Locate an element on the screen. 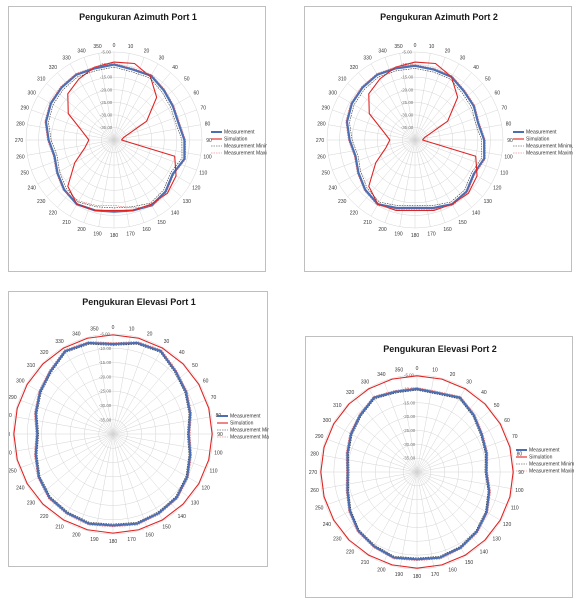 Image resolution: width=580 pixels, height=601 pixels. radial-tick-label: -10.00 is located at coordinates (407, 64).